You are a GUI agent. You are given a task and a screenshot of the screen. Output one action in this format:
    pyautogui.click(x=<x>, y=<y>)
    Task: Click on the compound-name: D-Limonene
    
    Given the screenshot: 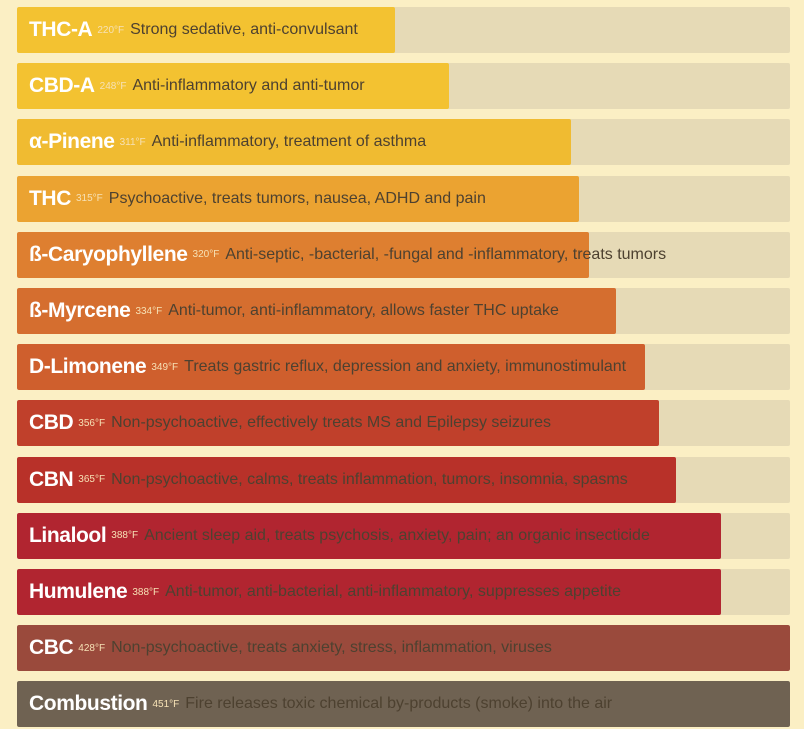 What is the action you would take?
    pyautogui.click(x=88, y=367)
    